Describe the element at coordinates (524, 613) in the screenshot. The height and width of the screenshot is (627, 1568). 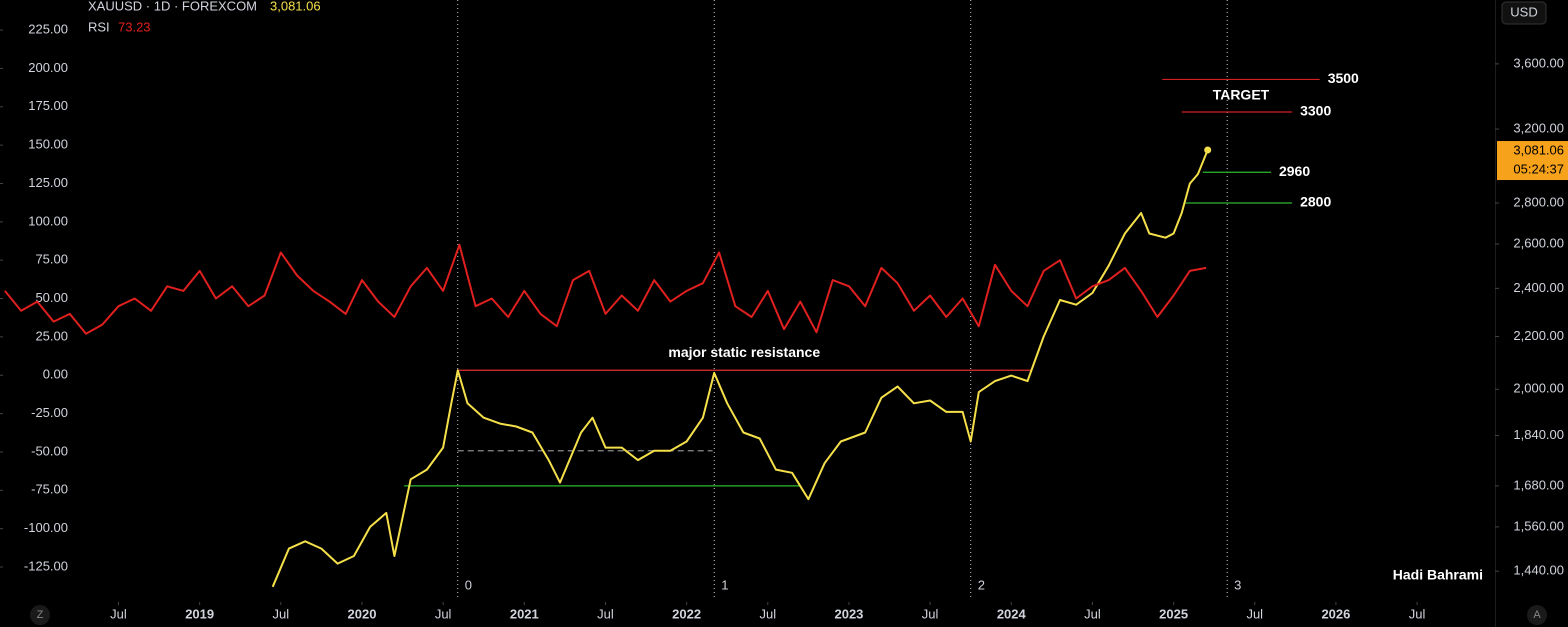
I see `x-tick-label: 2021` at that location.